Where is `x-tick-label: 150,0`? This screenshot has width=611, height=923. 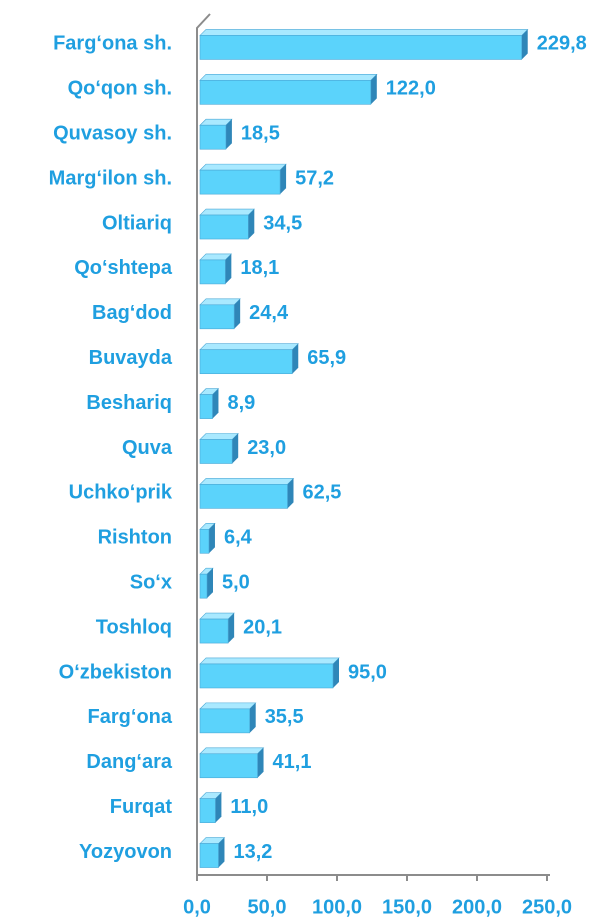
x-tick-label: 150,0 is located at coordinates (407, 907).